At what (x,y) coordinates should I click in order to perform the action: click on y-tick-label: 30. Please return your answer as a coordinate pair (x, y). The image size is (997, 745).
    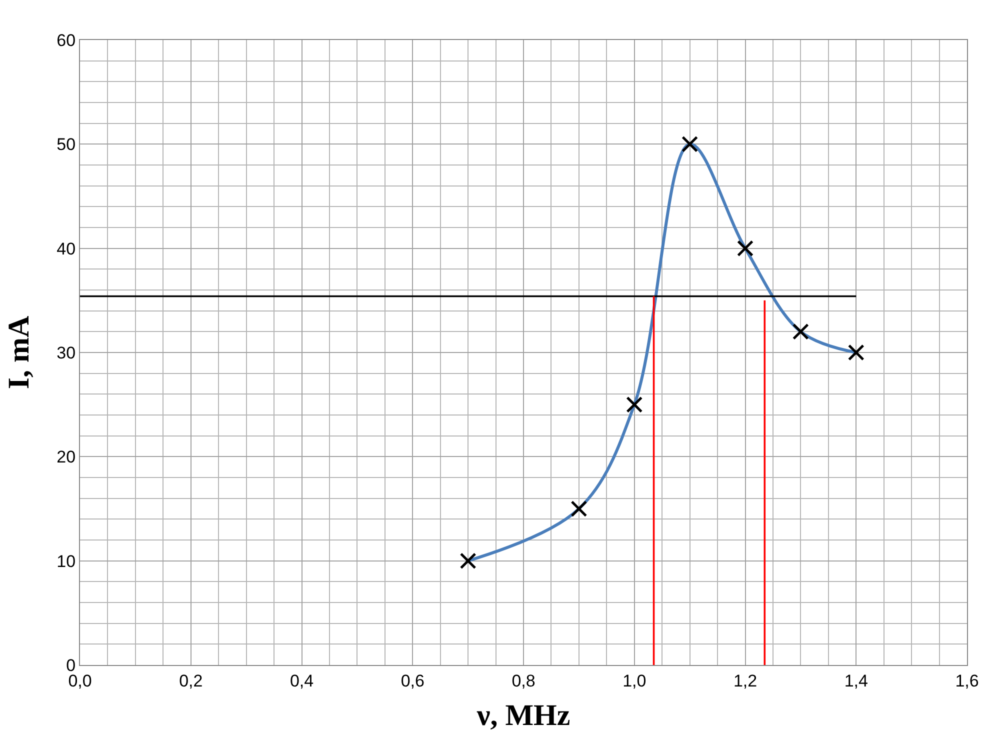
    Looking at the image, I should click on (66, 352).